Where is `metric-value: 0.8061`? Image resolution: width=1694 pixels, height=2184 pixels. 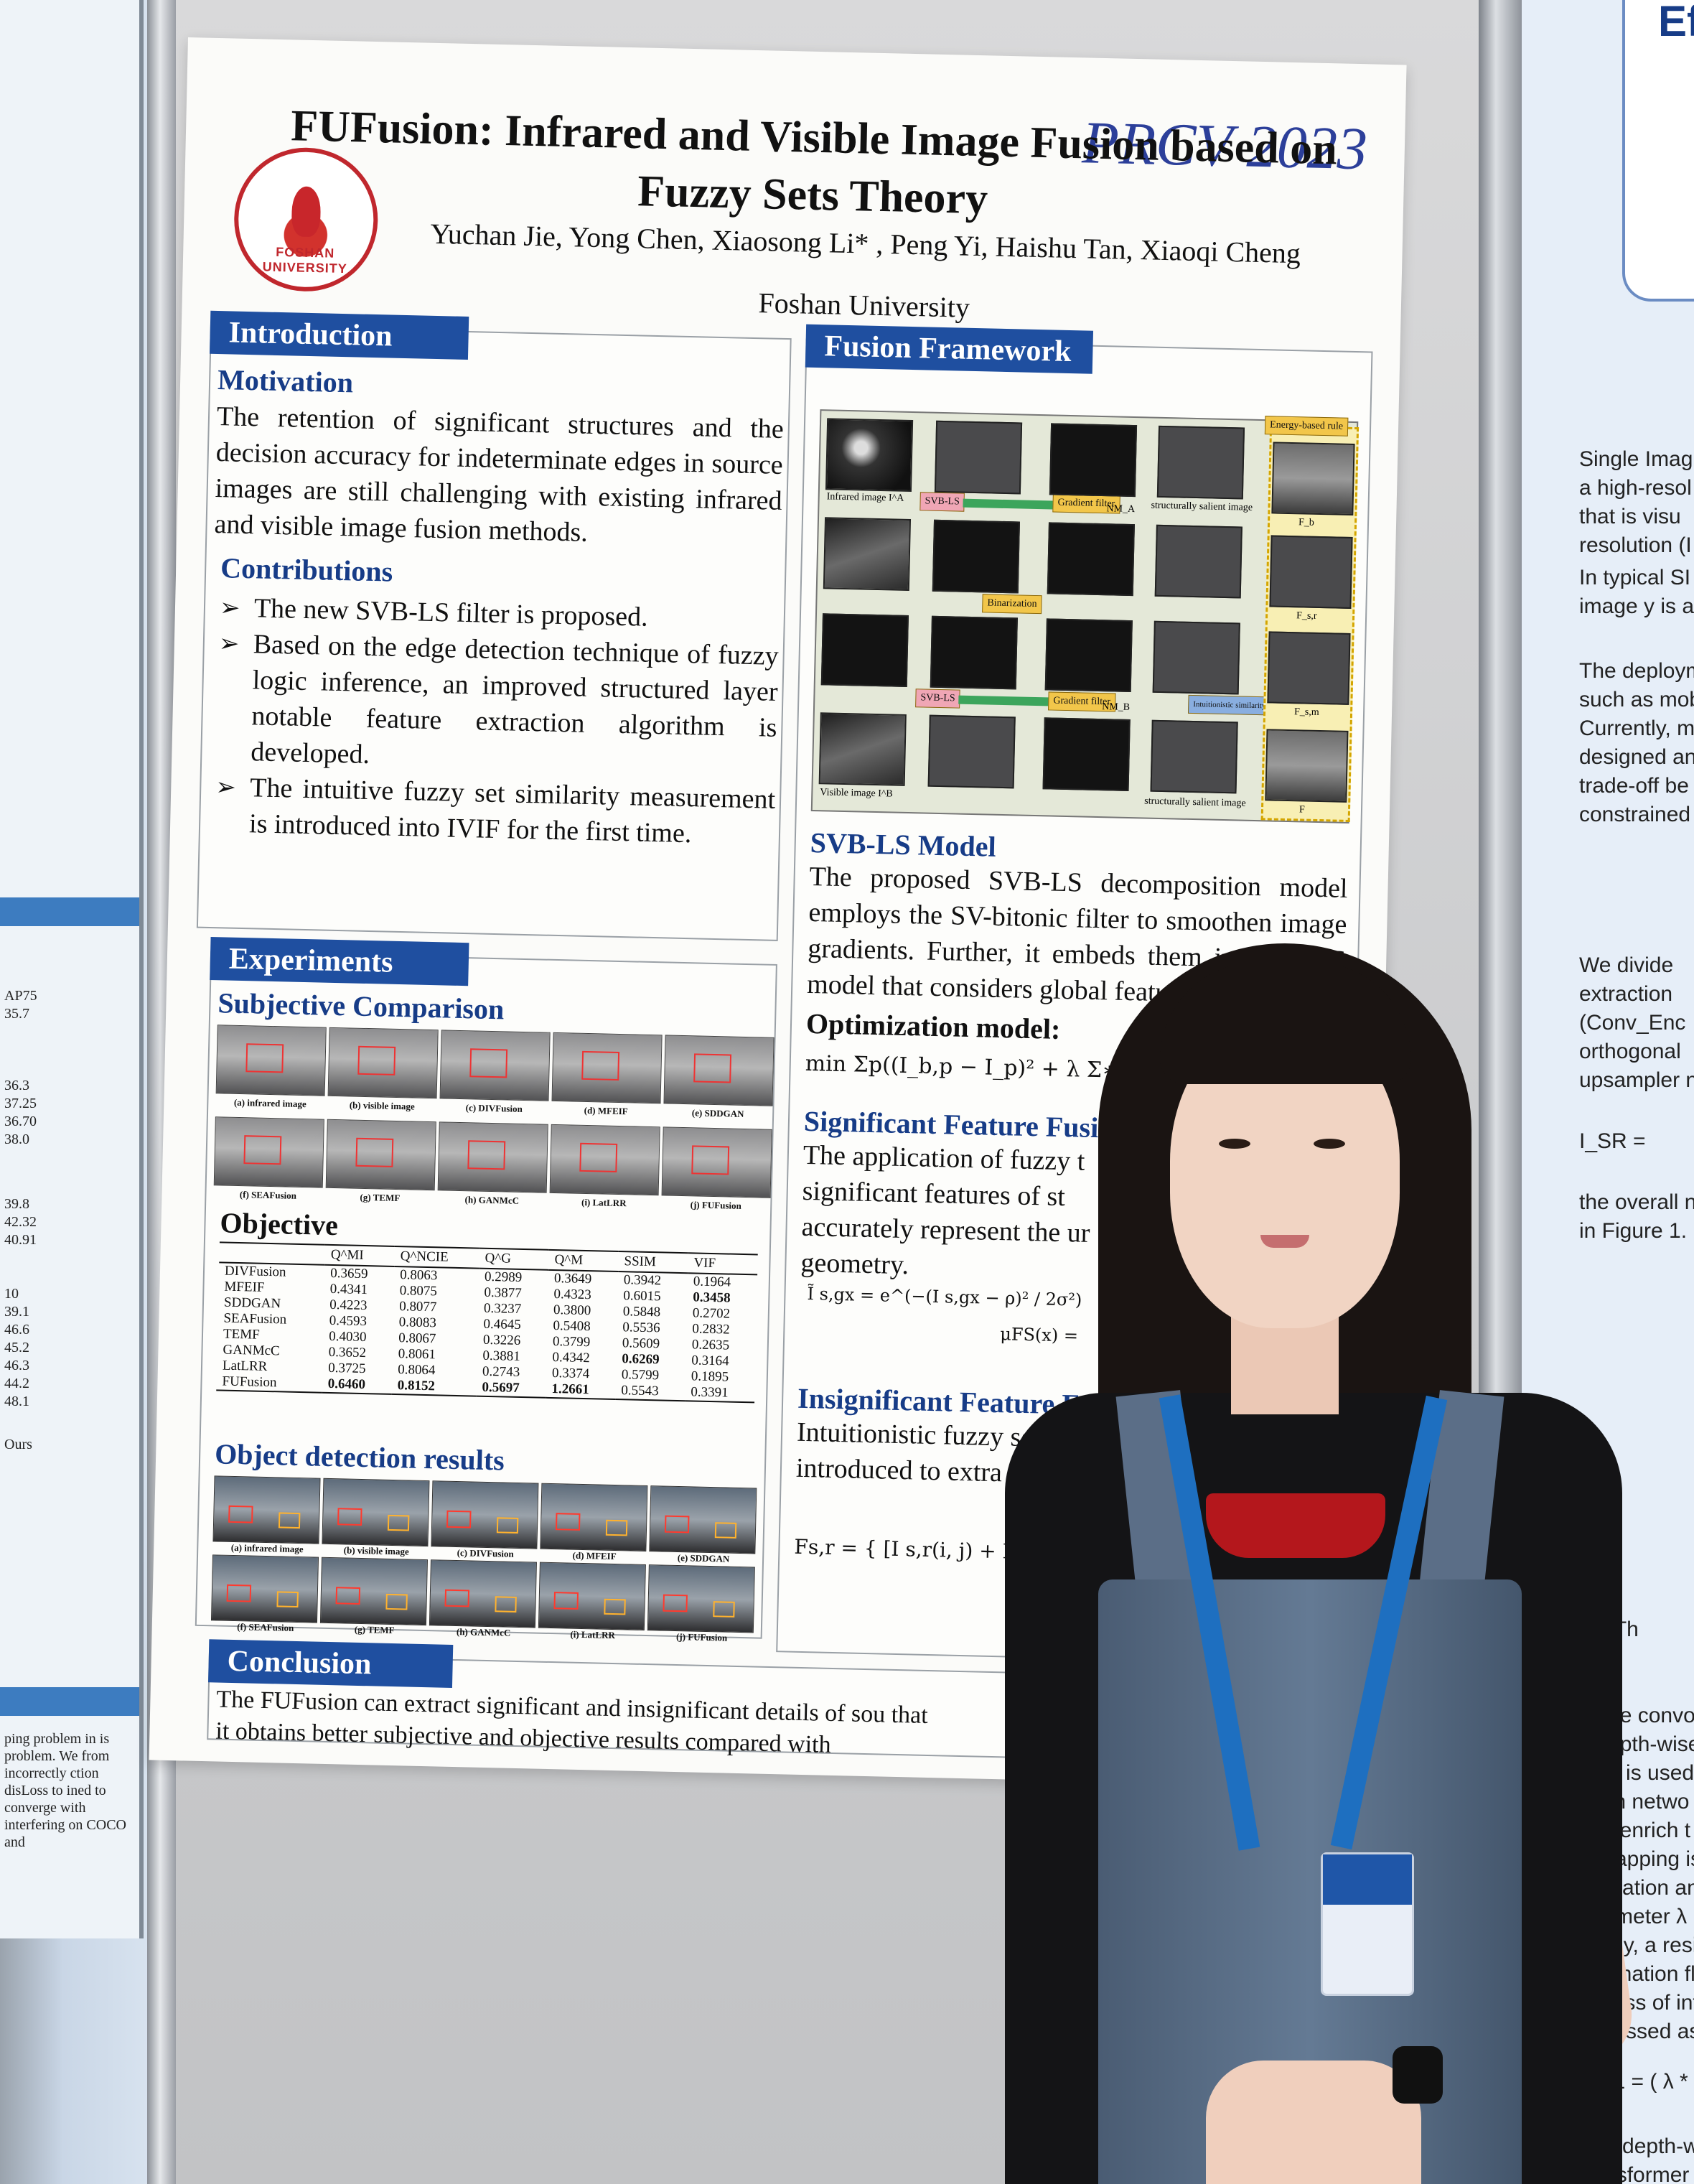 metric-value: 0.8061 is located at coordinates (417, 1354).